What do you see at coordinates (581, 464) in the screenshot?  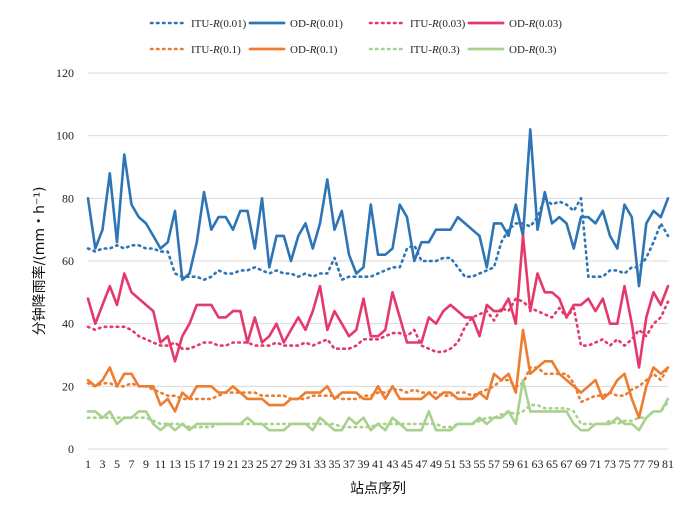 I see `x-tick-label: 69` at bounding box center [581, 464].